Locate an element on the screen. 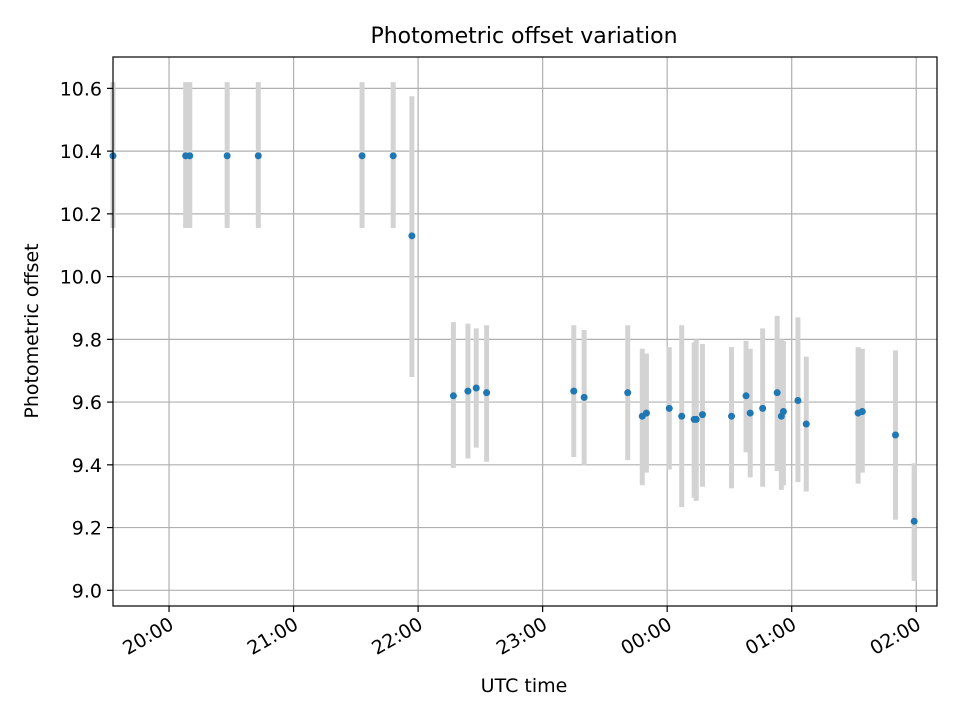  y-tick-label: 9.0 is located at coordinates (87, 591).